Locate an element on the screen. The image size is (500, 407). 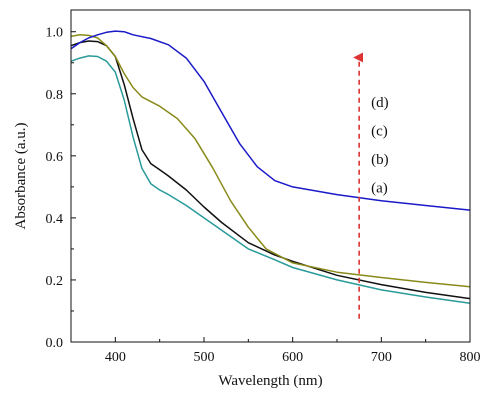
x-tick-label: 600 is located at coordinates (292, 357).